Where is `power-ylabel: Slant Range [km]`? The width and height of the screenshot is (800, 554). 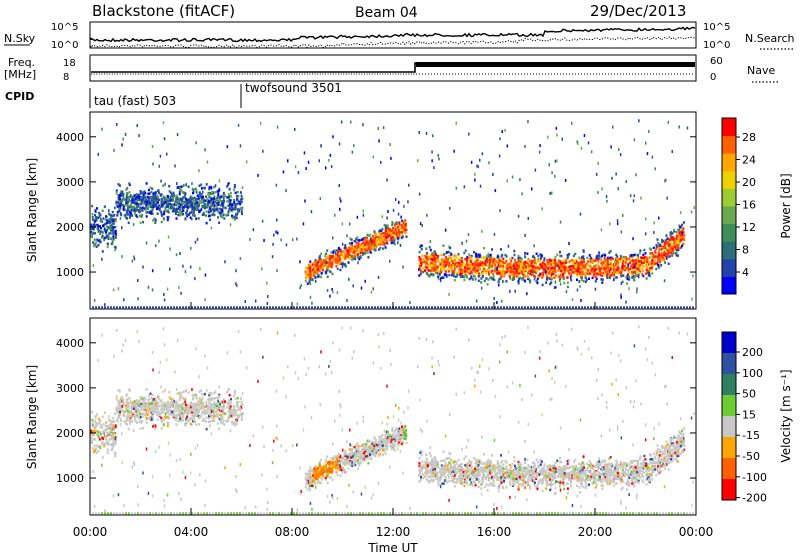
power-ylabel: Slant Range [km] is located at coordinates (32, 210).